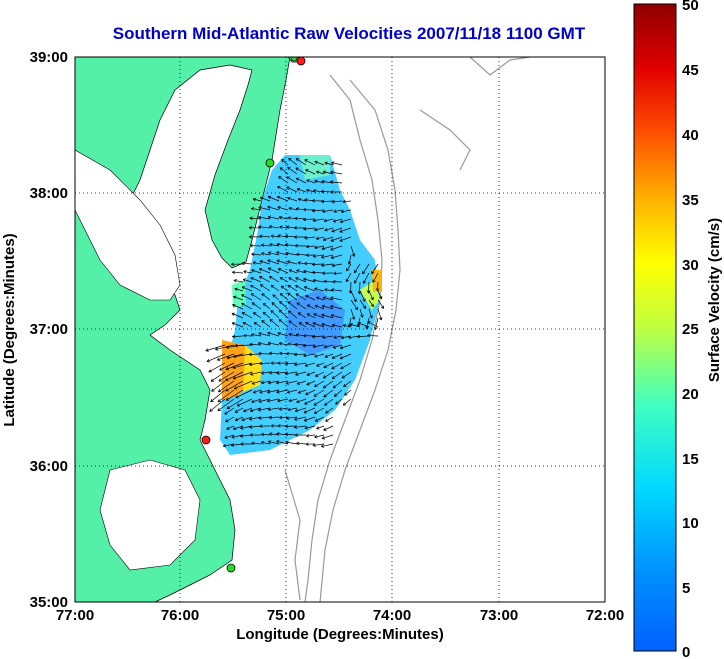  I want to click on x-tick-label: 77:00, so click(75, 615).